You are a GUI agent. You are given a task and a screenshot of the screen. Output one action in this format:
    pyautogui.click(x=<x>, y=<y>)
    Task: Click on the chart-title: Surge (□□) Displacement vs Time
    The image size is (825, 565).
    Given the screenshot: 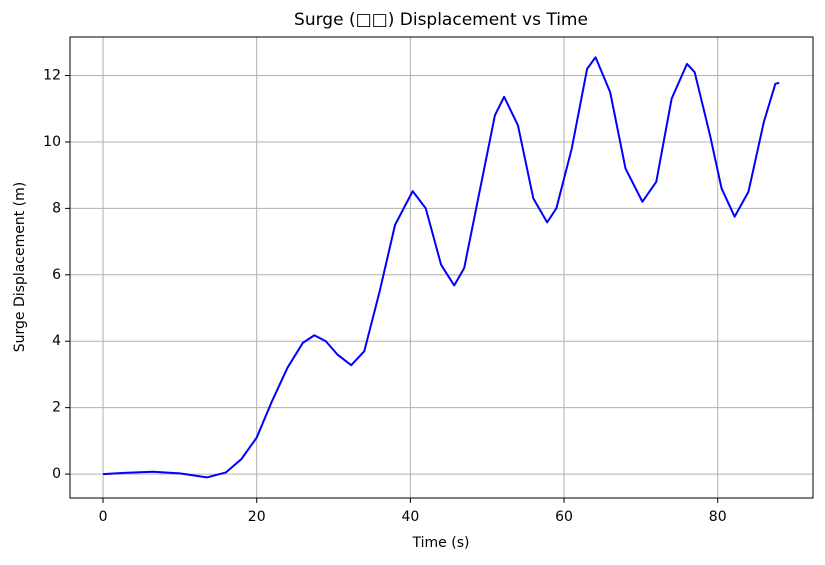 What is the action you would take?
    pyautogui.click(x=441, y=20)
    